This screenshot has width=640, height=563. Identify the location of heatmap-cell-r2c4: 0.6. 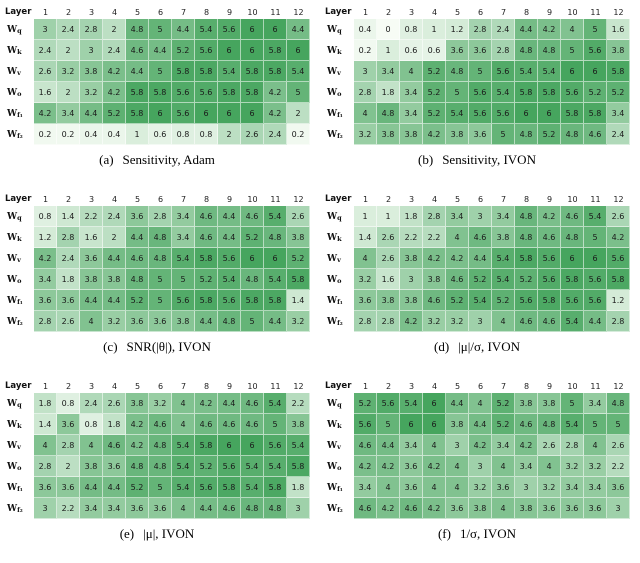
(434, 50).